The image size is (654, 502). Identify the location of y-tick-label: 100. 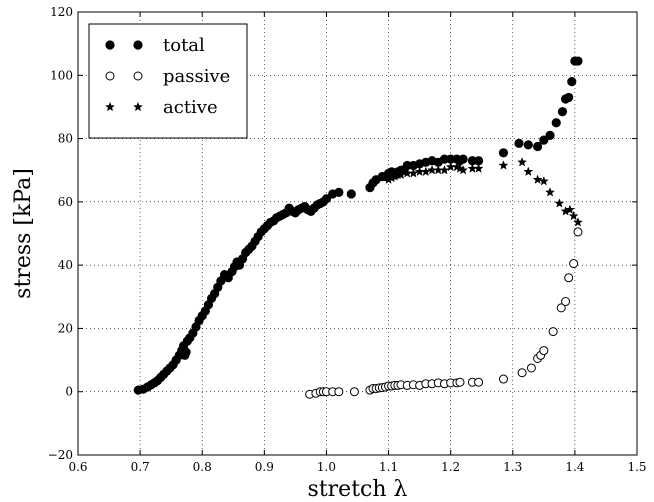
(61, 75).